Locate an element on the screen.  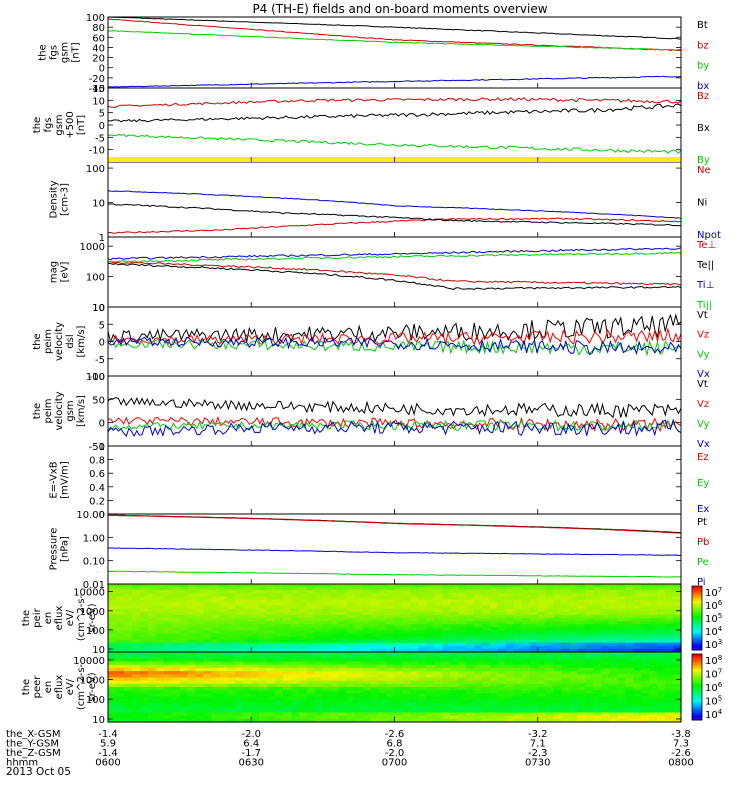
ylabel-line: the is located at coordinates (37, 341).